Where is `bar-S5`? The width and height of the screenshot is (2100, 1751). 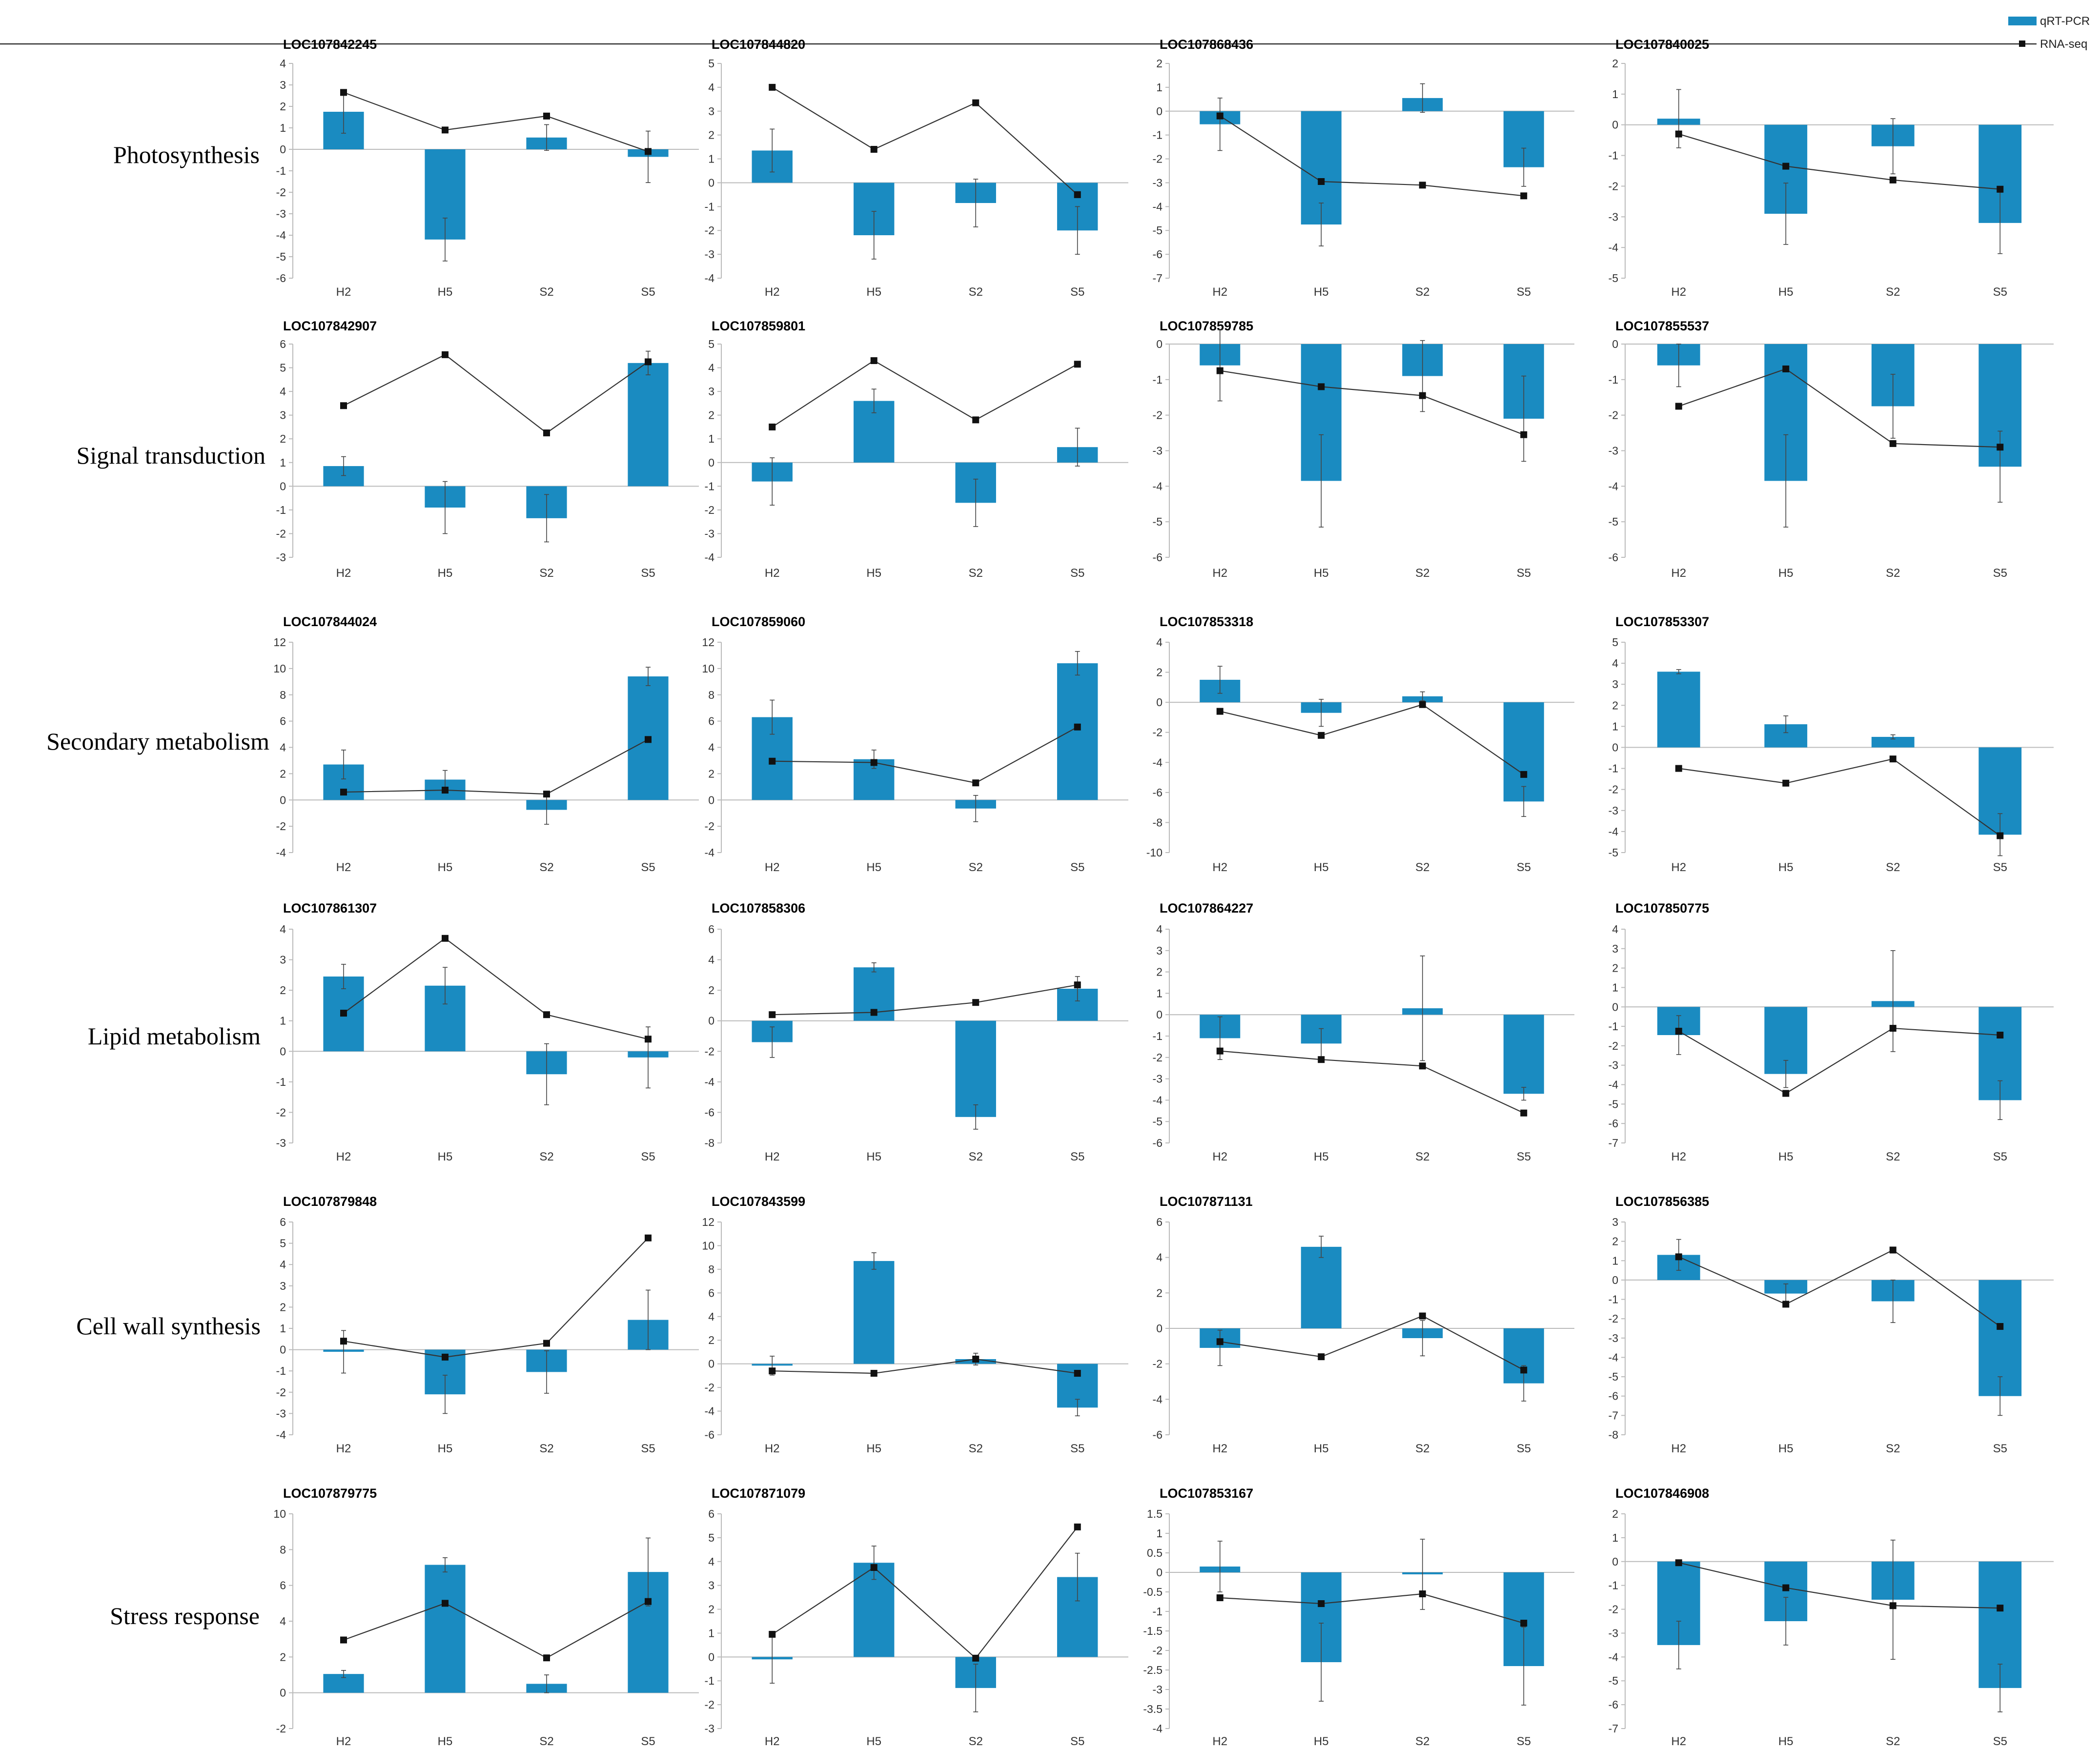 bar-S5 is located at coordinates (1078, 731).